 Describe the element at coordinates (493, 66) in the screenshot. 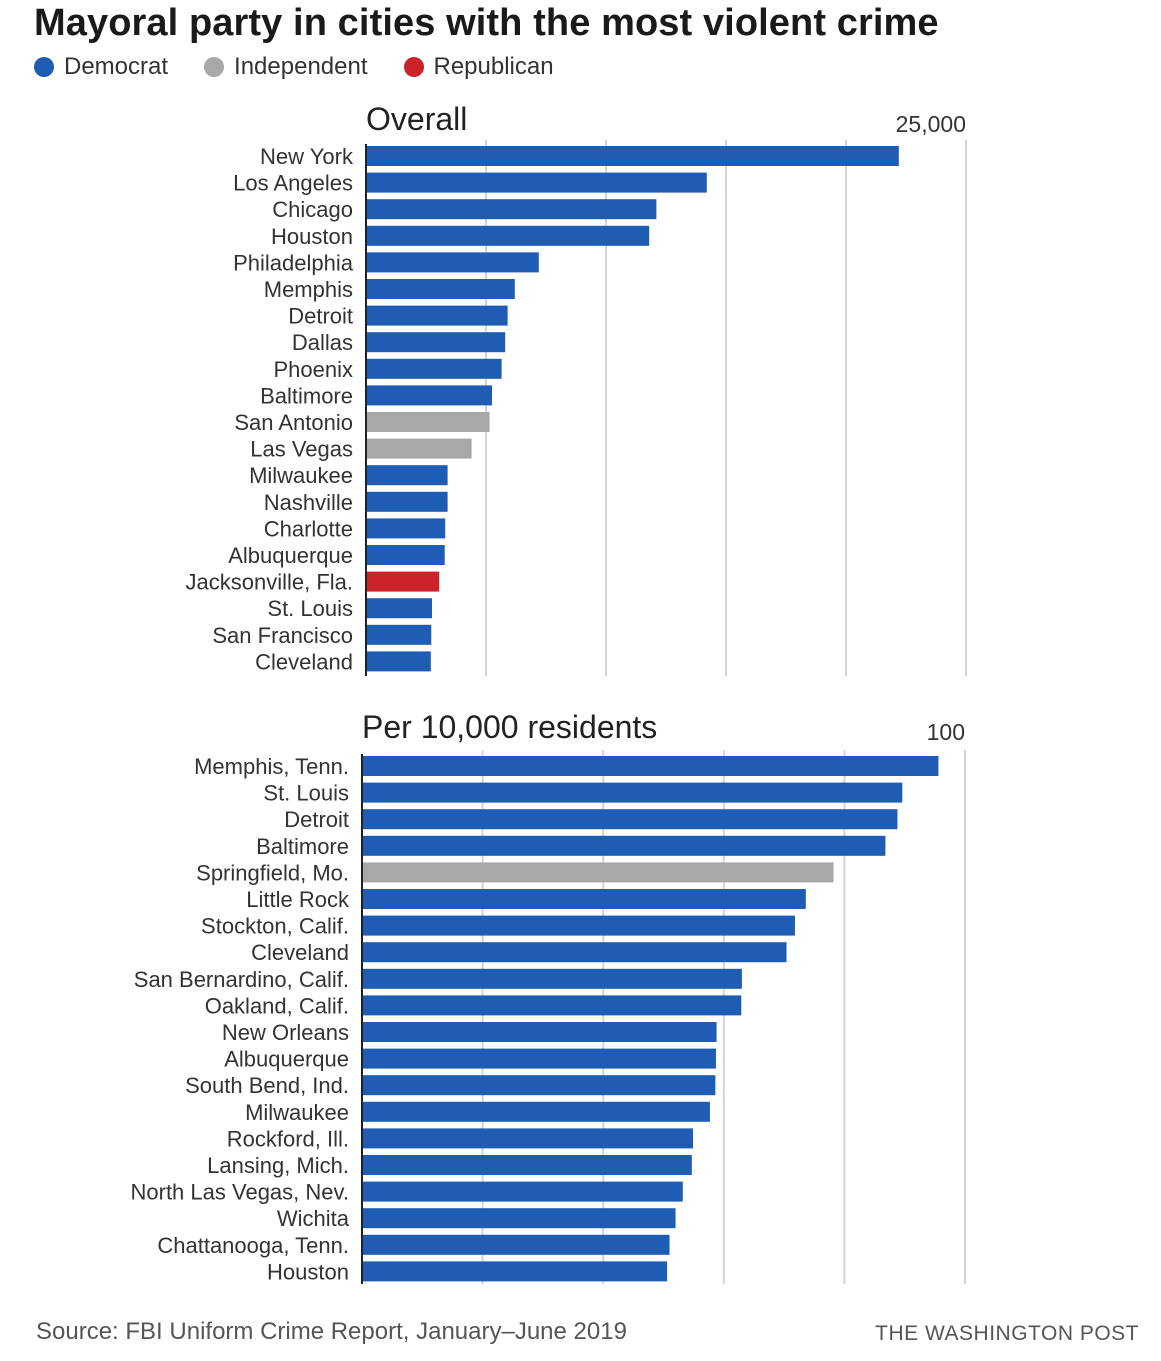

I see `legend-label-republican: Republican` at that location.